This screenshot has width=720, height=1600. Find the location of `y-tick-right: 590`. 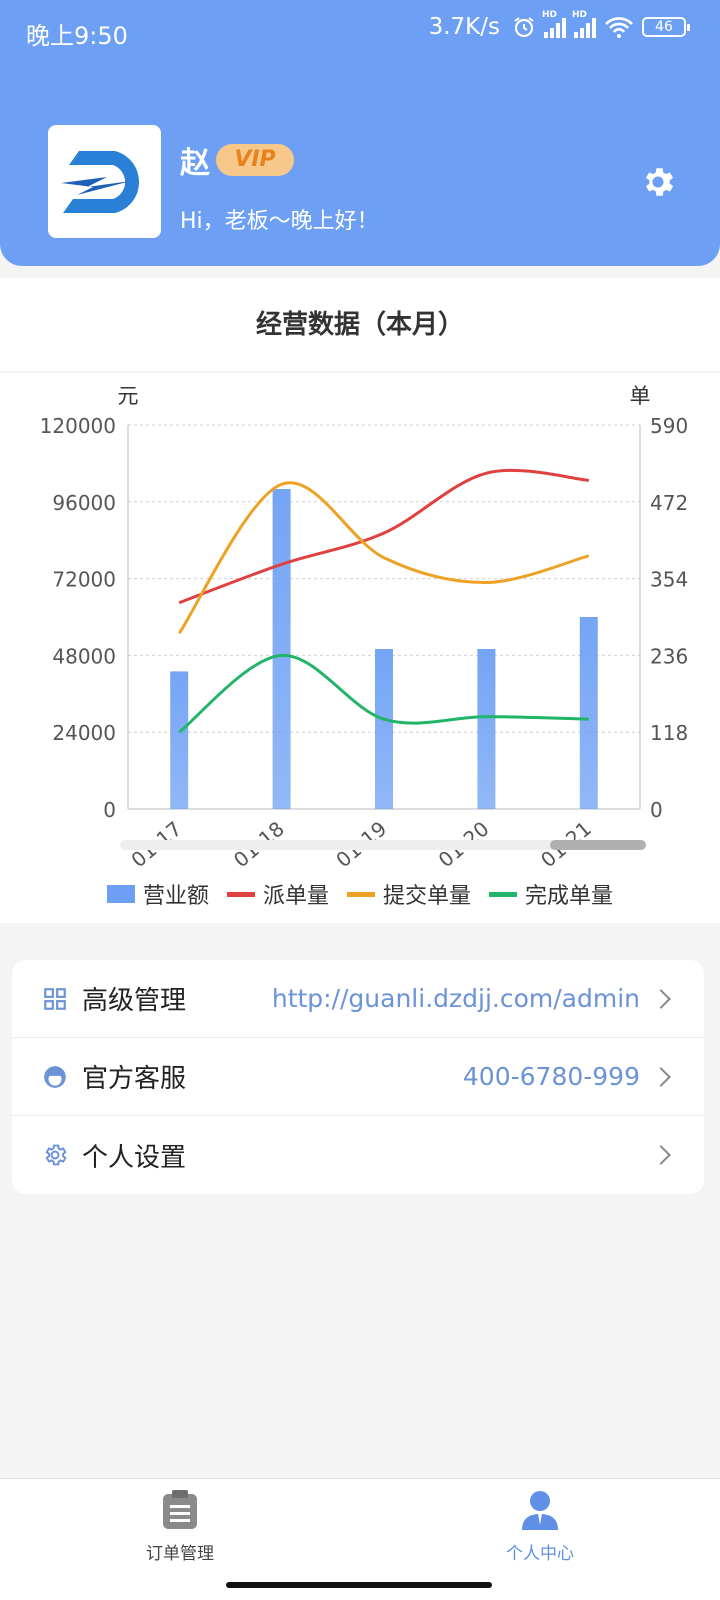

y-tick-right: 590 is located at coordinates (669, 426).